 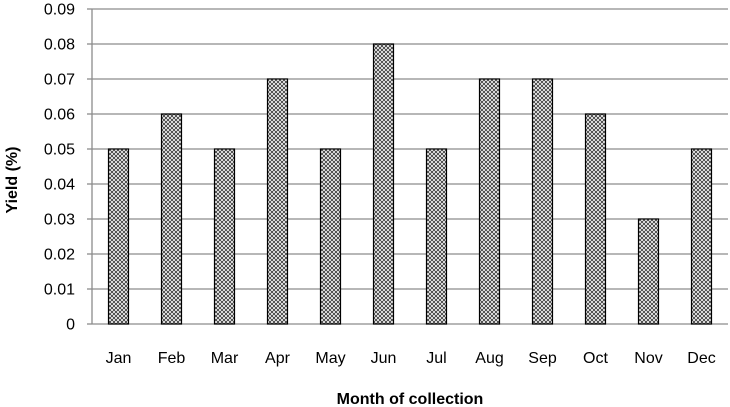 I want to click on y-tick-label: 0.08, so click(x=59, y=45).